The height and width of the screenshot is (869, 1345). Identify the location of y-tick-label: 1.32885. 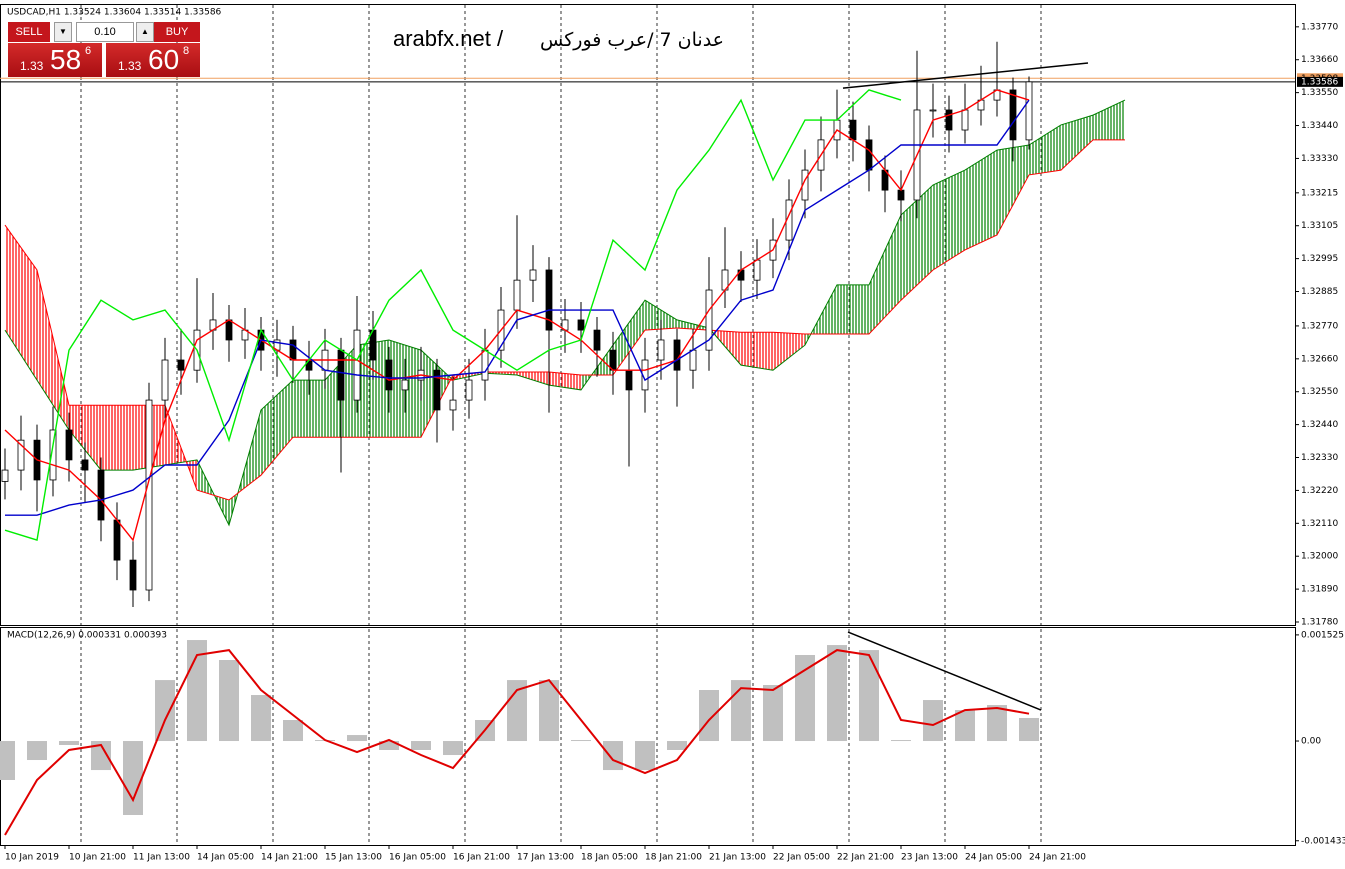
(1319, 292).